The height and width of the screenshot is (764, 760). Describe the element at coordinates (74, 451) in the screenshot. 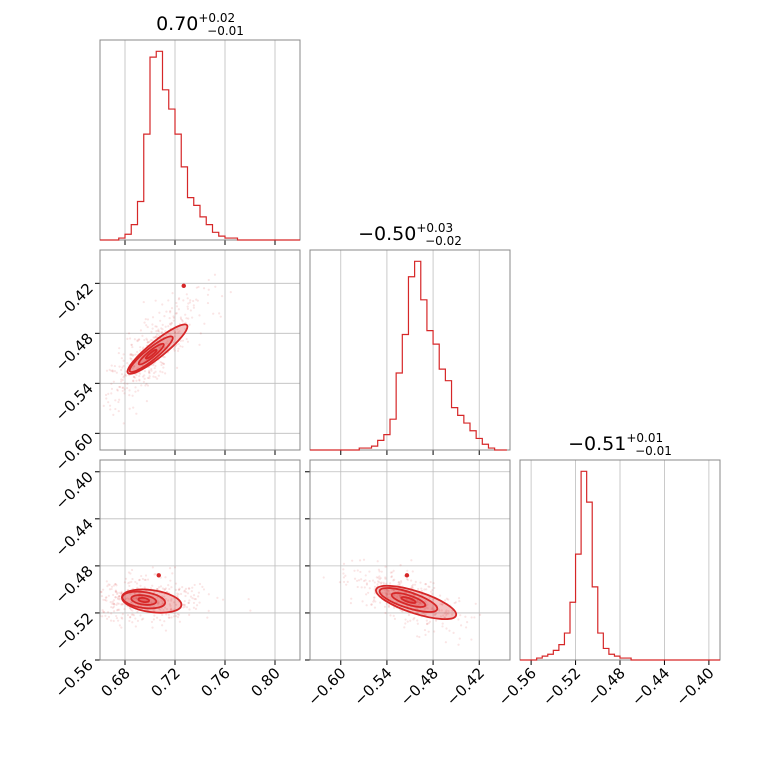

I see `pair-2-1-ytick-label: −0.60` at that location.